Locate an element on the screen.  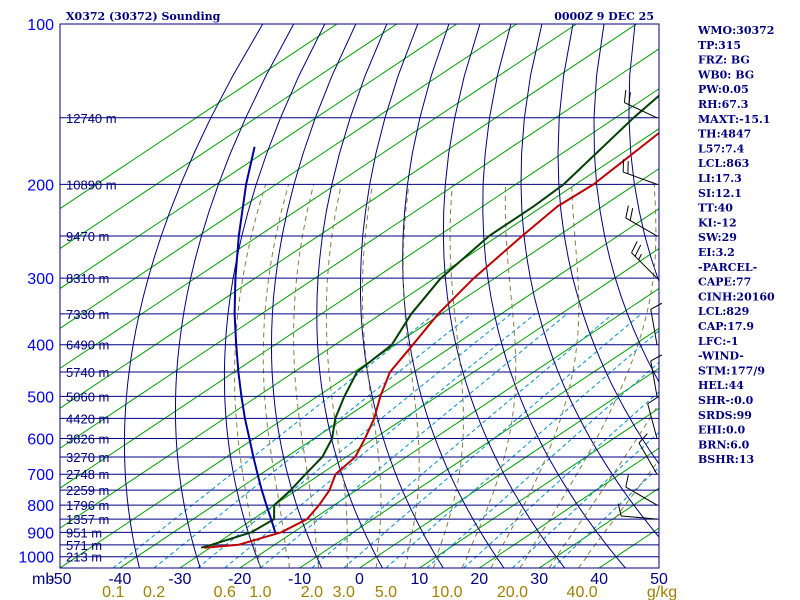
pressure-tick-label: 1000 is located at coordinates (36, 558).